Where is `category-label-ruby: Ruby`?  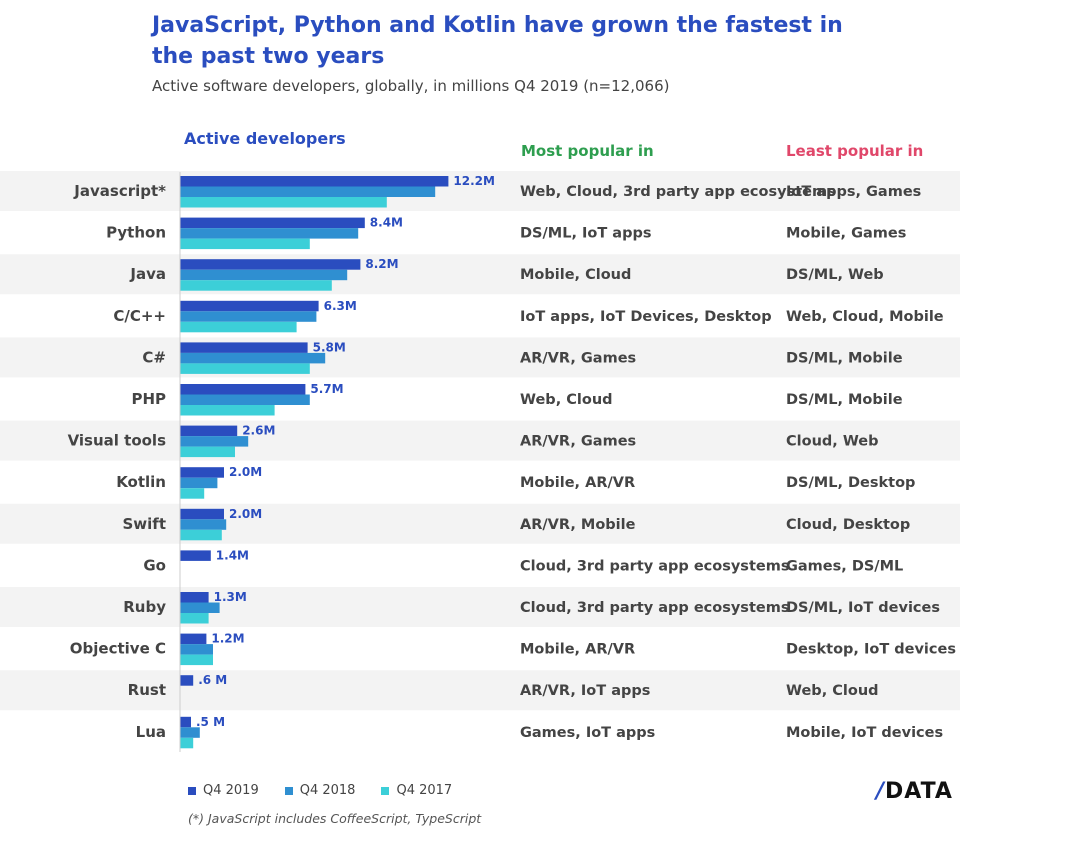
category-label-ruby: Ruby is located at coordinates (144, 607).